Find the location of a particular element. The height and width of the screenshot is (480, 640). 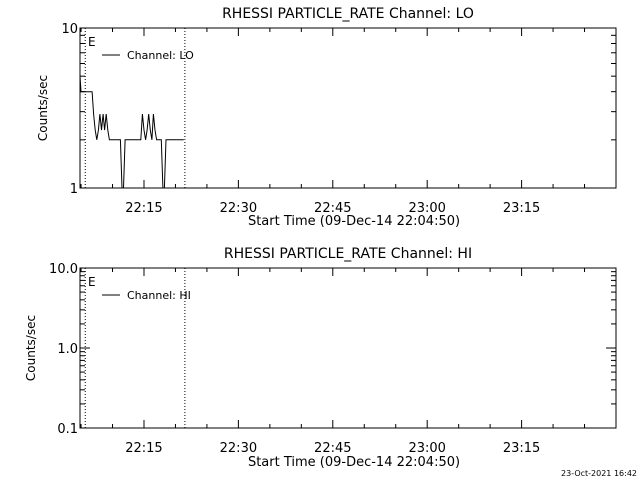

panel-1-y-axis-label: Counts/sec is located at coordinates (43, 108).